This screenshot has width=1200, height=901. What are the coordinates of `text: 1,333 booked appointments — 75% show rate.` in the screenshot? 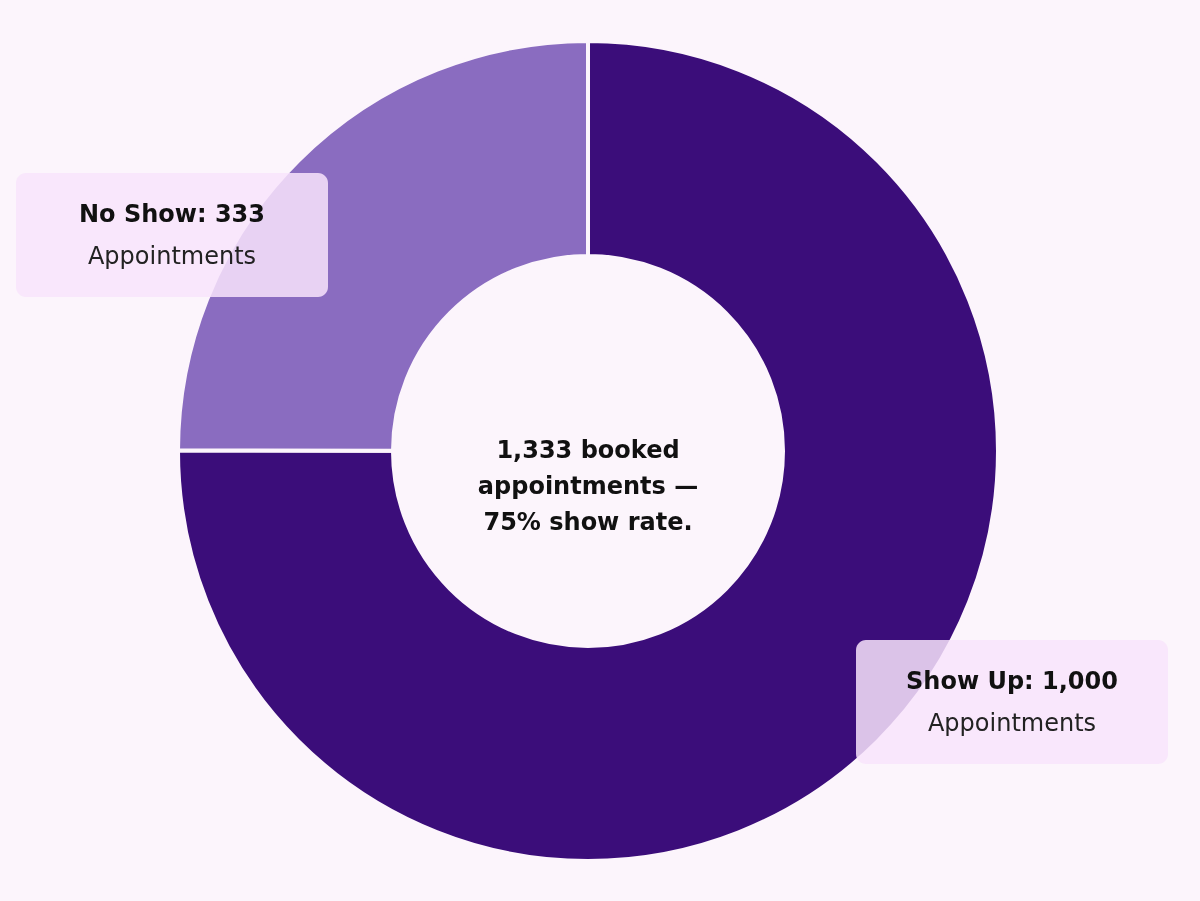 It's located at (588, 486).